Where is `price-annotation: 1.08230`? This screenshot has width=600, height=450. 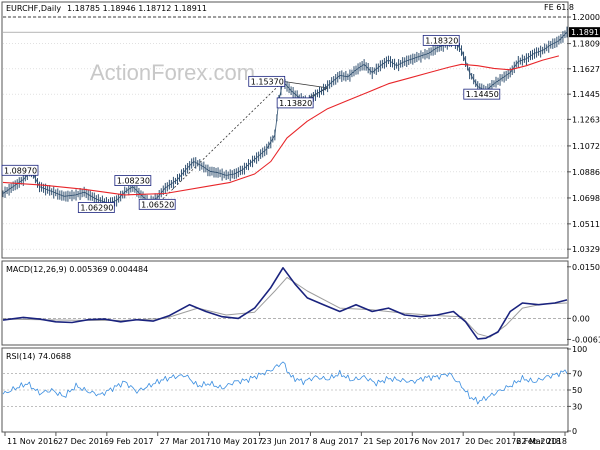
price-annotation: 1.08230 is located at coordinates (133, 180).